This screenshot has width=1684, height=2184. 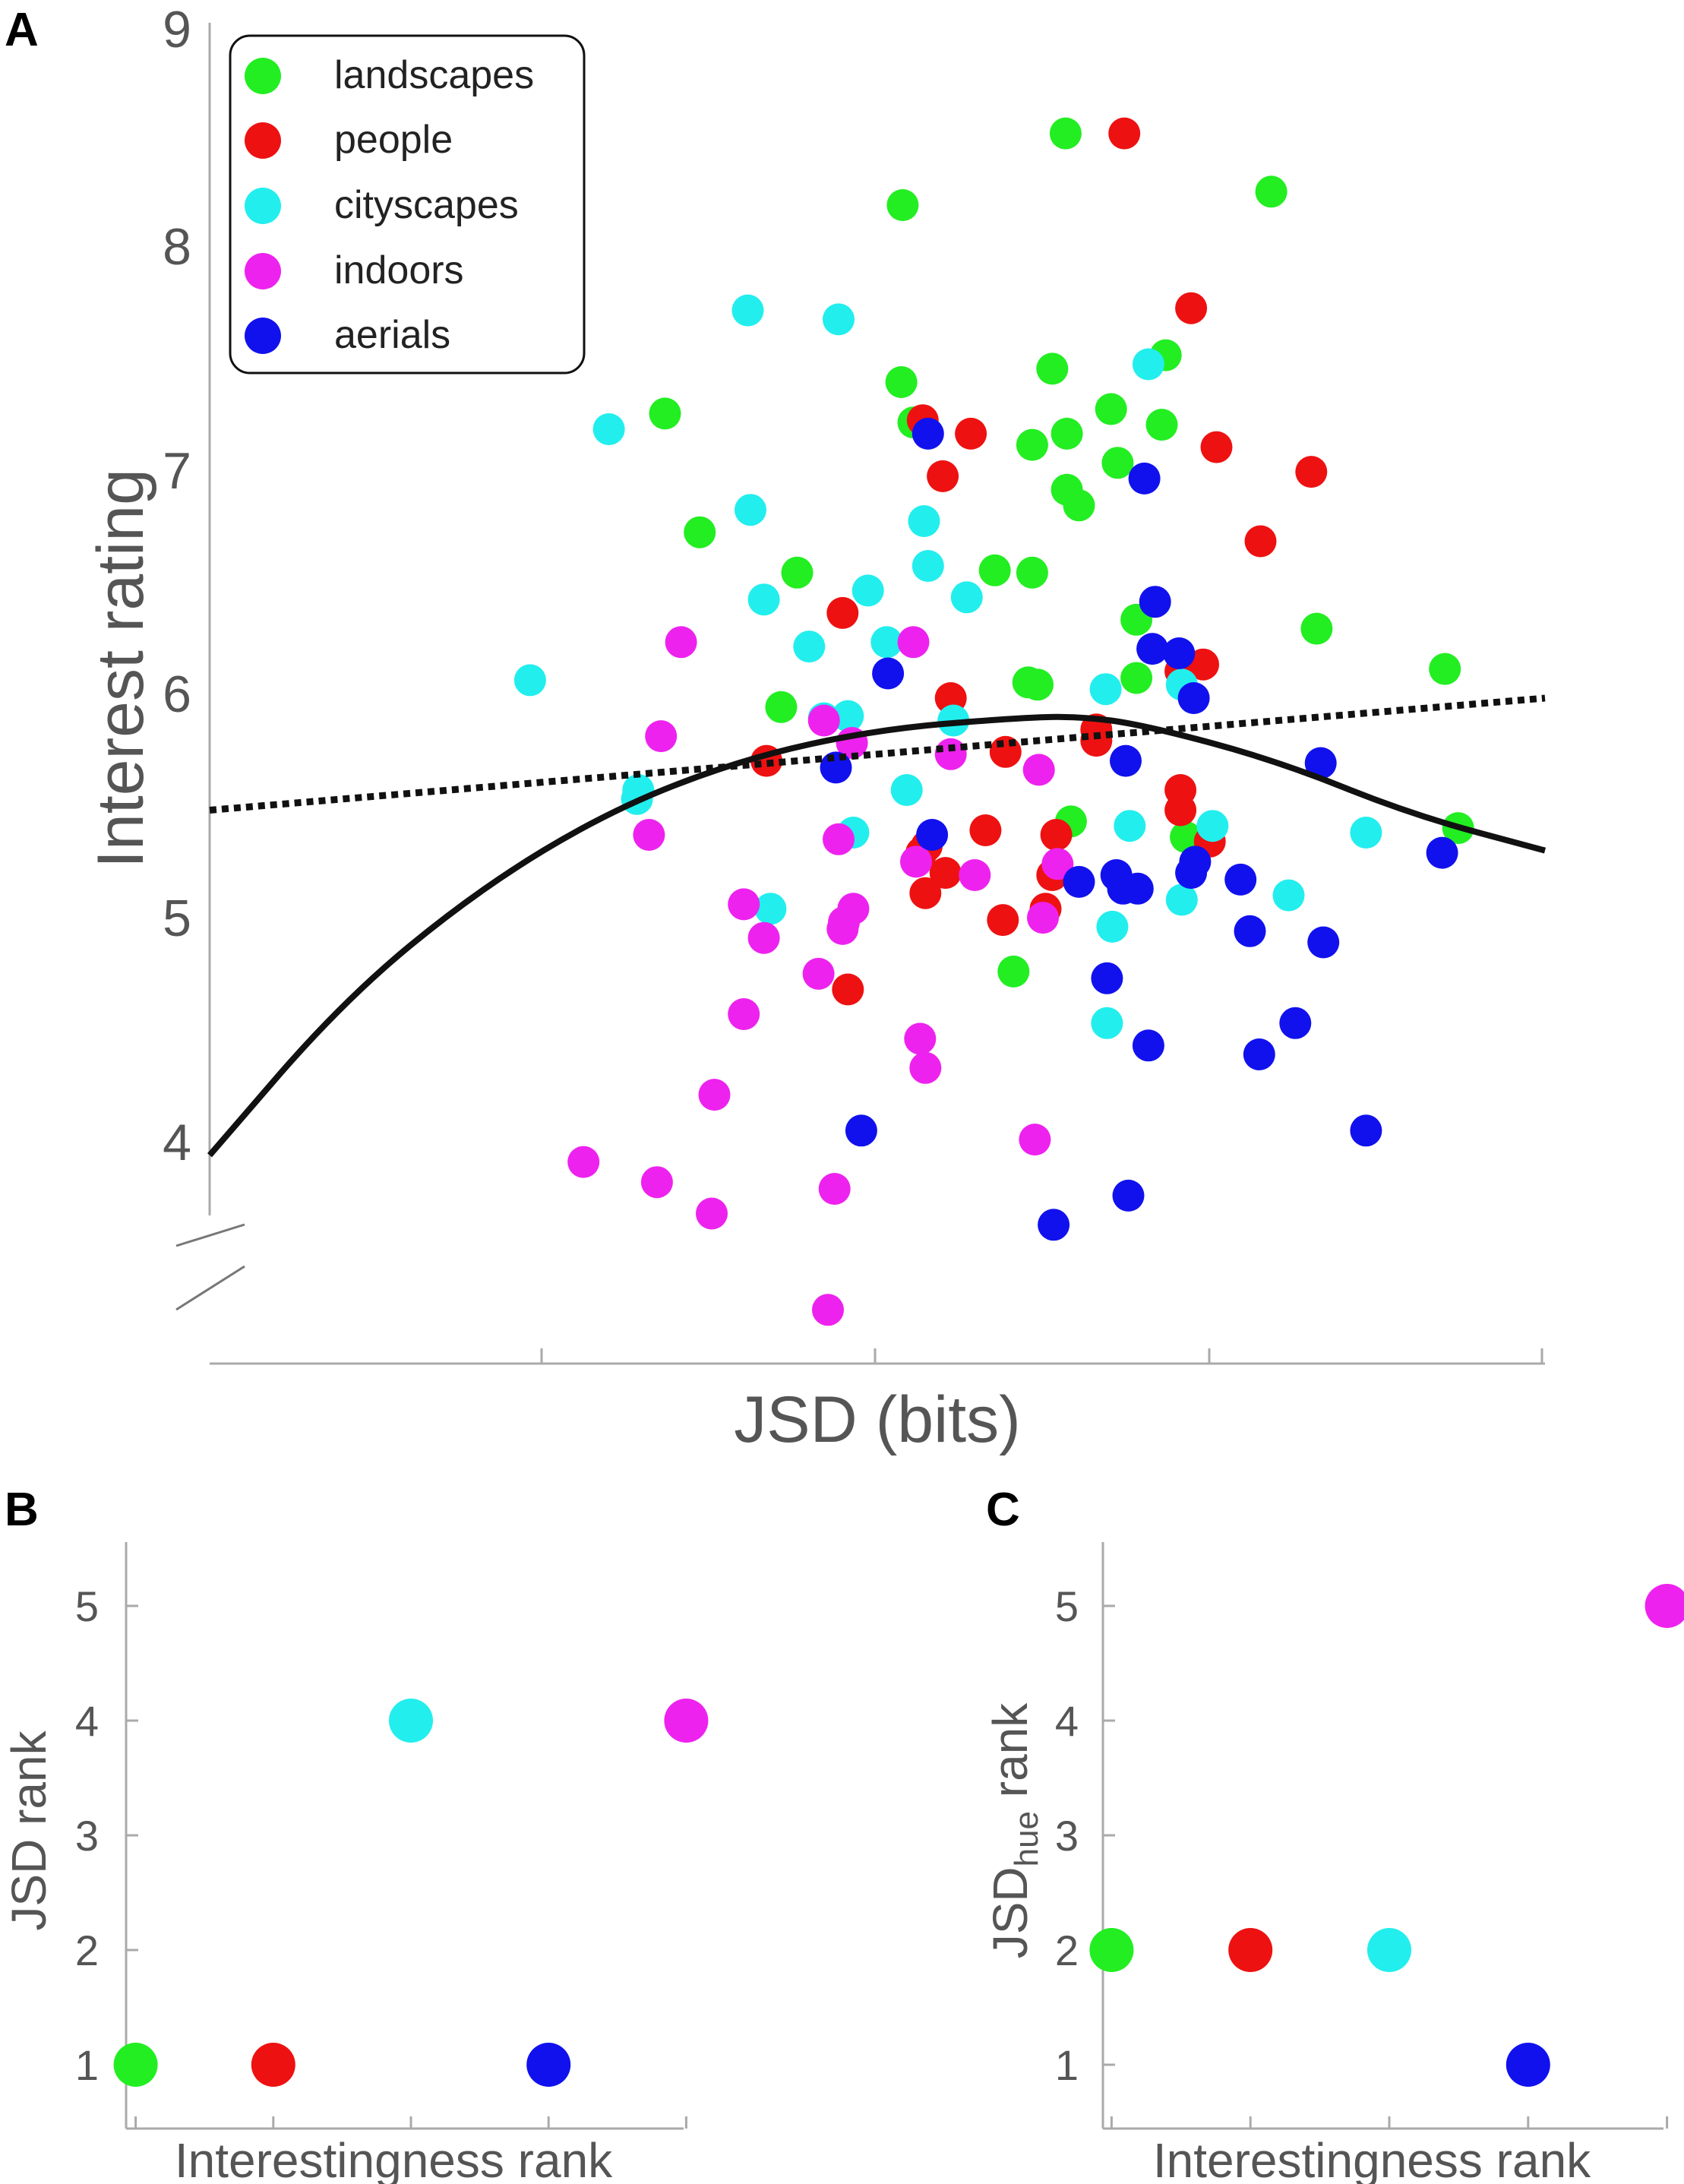 I want to click on panel-c-point-cityscapes, so click(x=1389, y=1950).